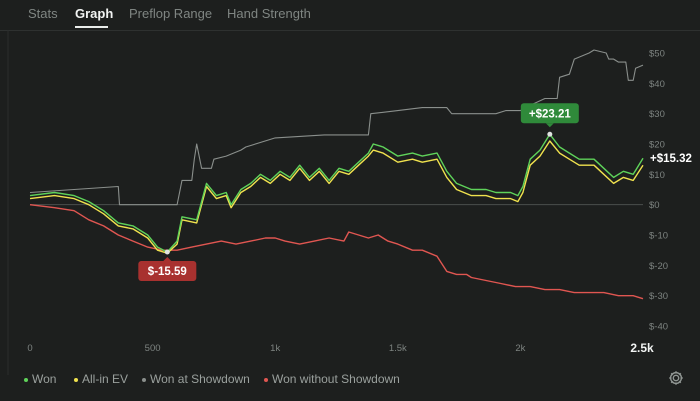  What do you see at coordinates (144, 379) in the screenshot?
I see `legend-won-at-showdown-marker` at bounding box center [144, 379].